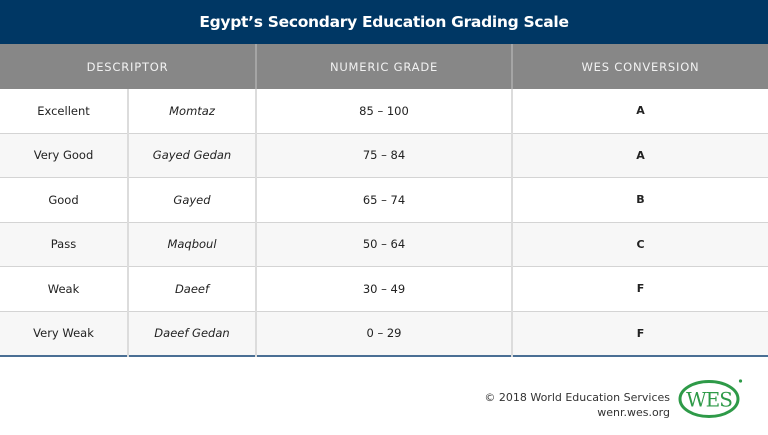 The height and width of the screenshot is (435, 768). Describe the element at coordinates (64, 200) in the screenshot. I see `descriptor-english: Good` at that location.